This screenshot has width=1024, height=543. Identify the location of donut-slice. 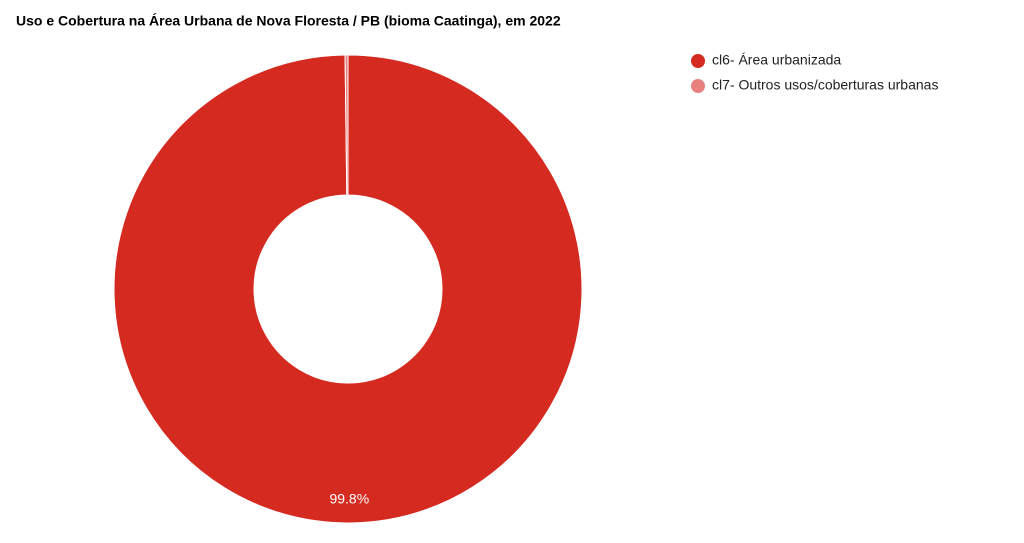
(346, 125).